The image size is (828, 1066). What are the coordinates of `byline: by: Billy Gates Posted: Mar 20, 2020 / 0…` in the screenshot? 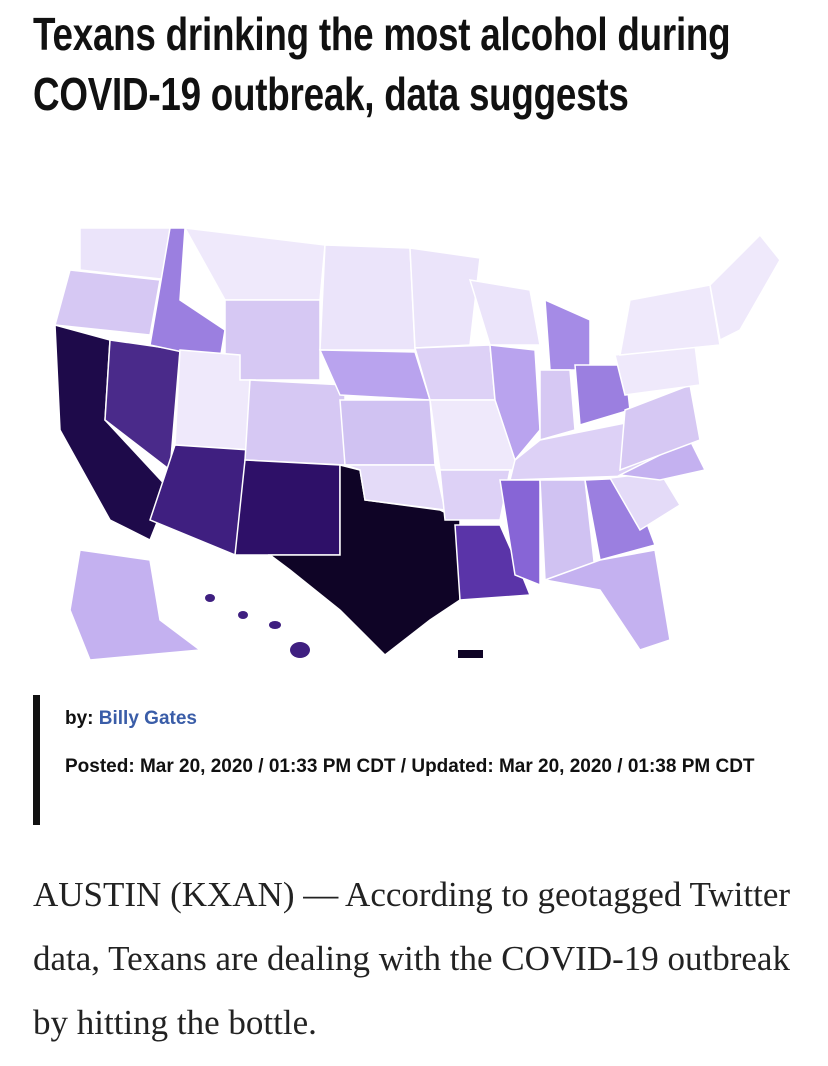 It's located at (411, 760).